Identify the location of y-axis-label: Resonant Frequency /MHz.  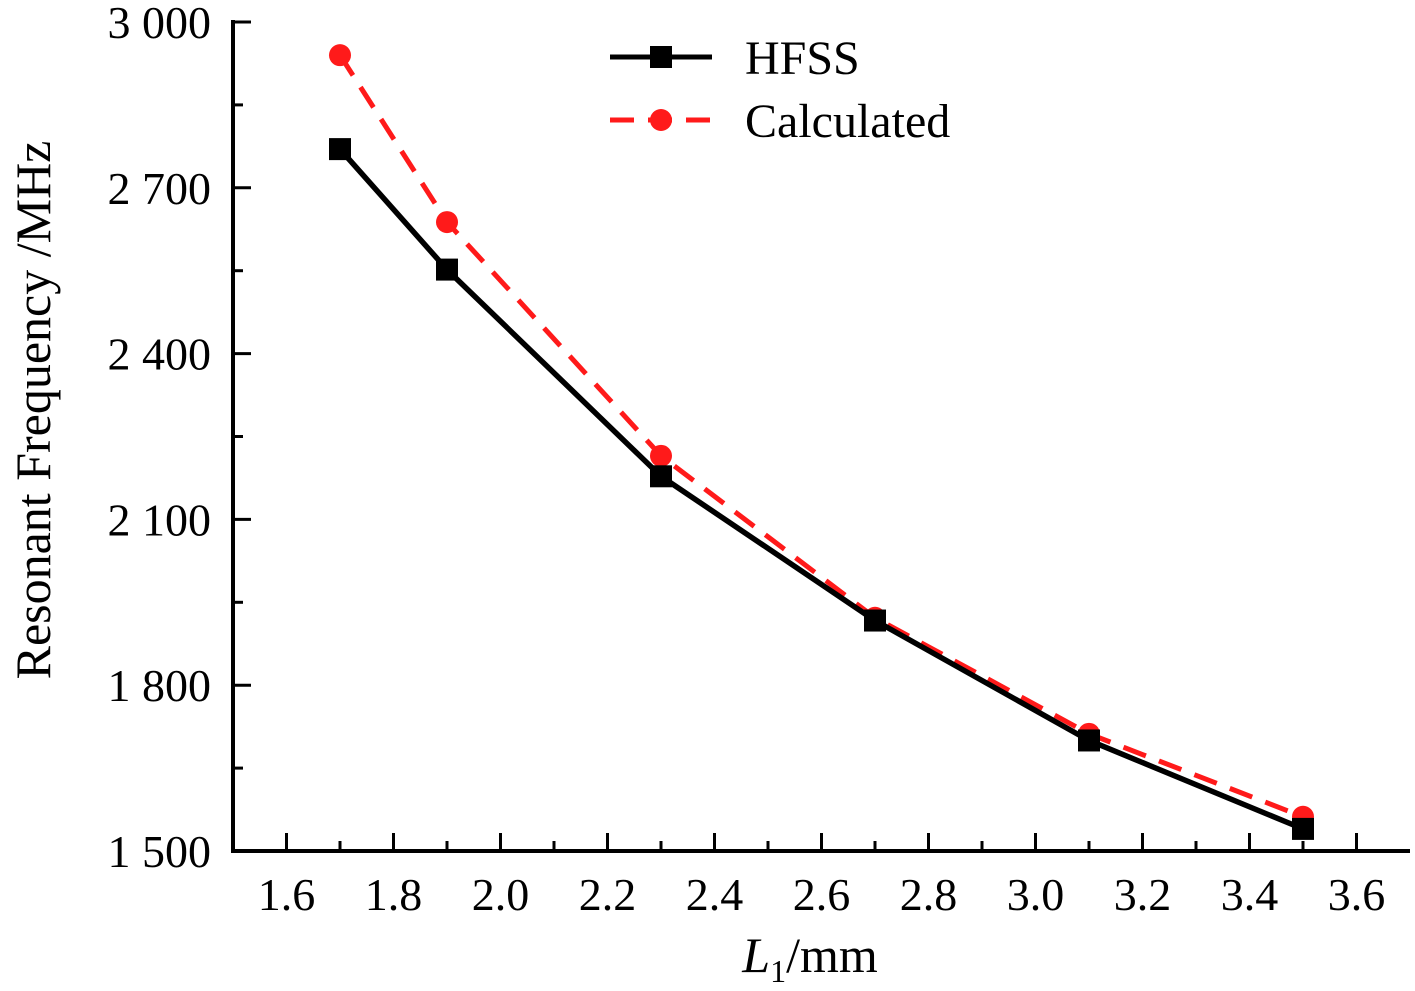
(33, 410).